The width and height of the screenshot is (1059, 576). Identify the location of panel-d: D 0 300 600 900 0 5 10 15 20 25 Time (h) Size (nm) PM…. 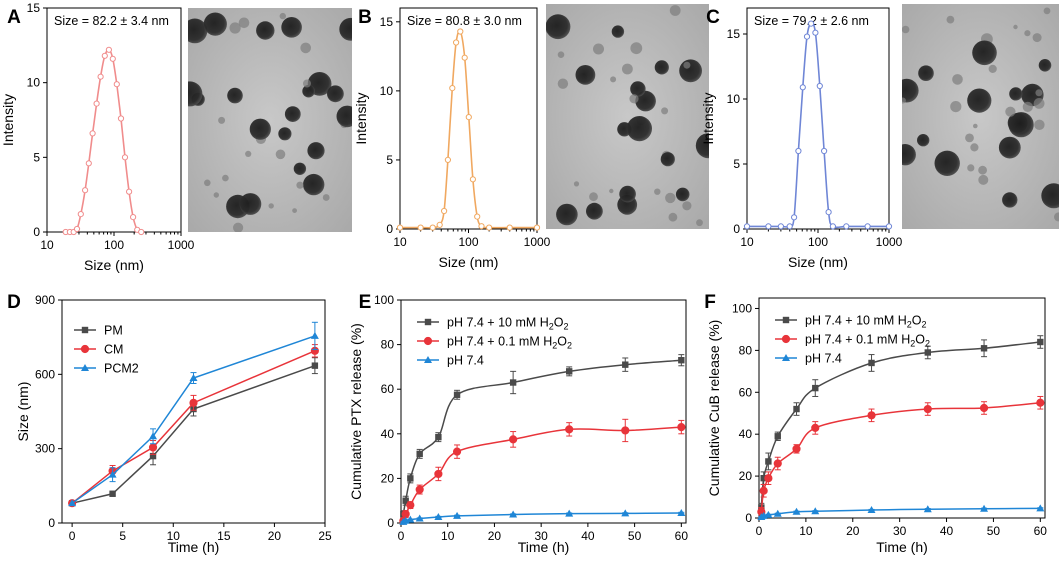
(169, 423).